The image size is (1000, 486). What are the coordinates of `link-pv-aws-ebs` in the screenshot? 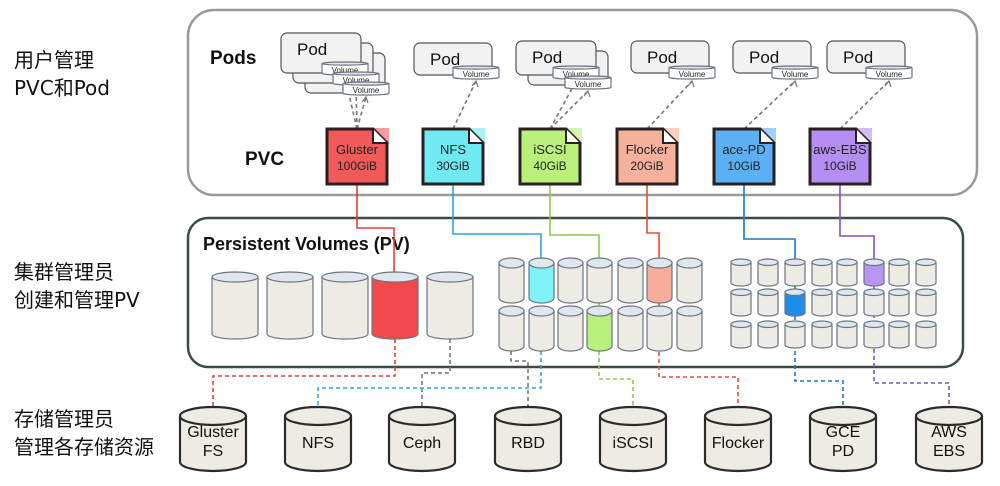 It's located at (911, 346).